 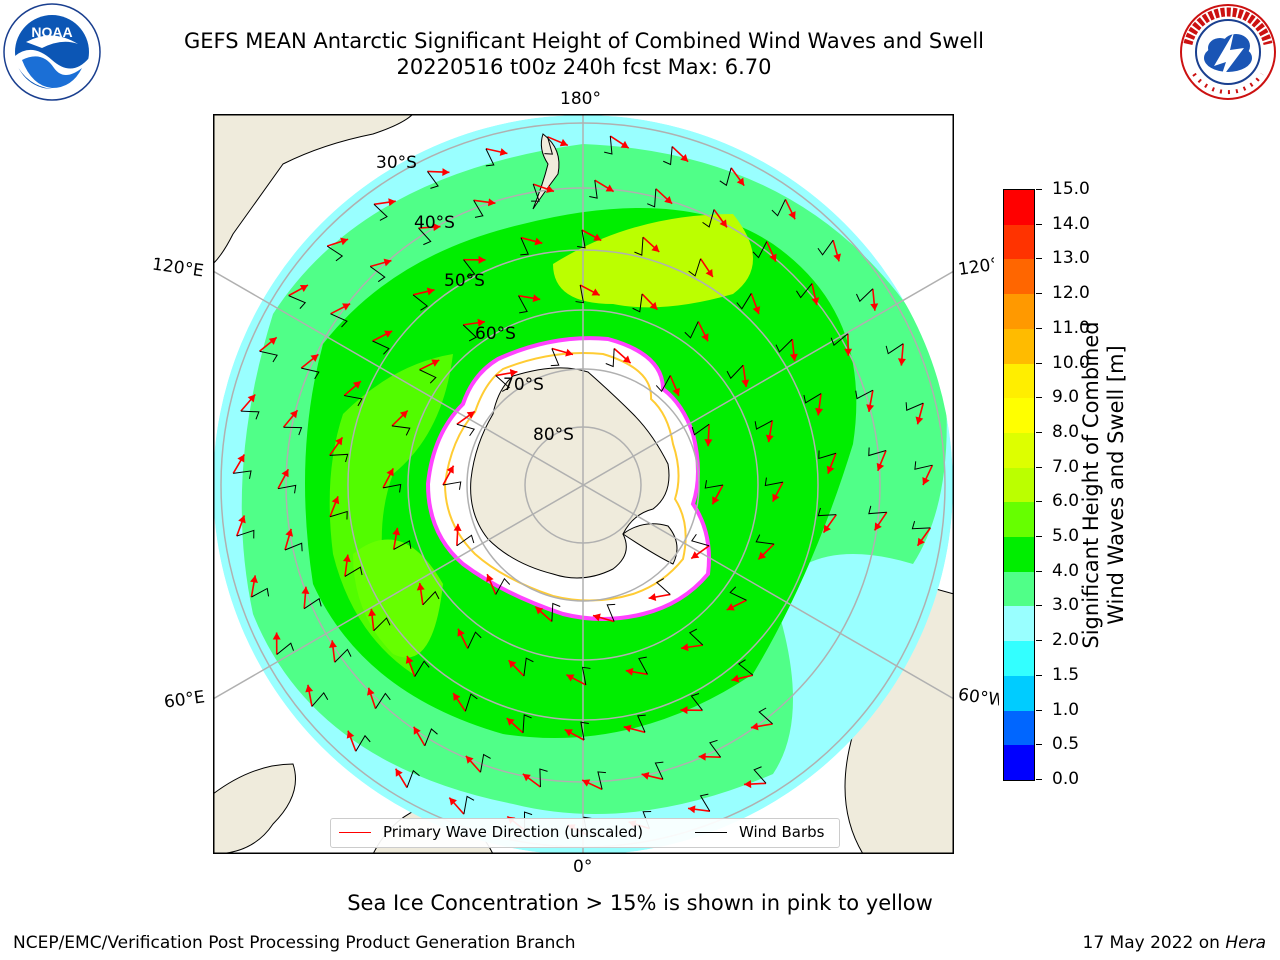 I want to click on colorbar-title-line2: Wind Waves and Swell [m], so click(x=1116, y=485).